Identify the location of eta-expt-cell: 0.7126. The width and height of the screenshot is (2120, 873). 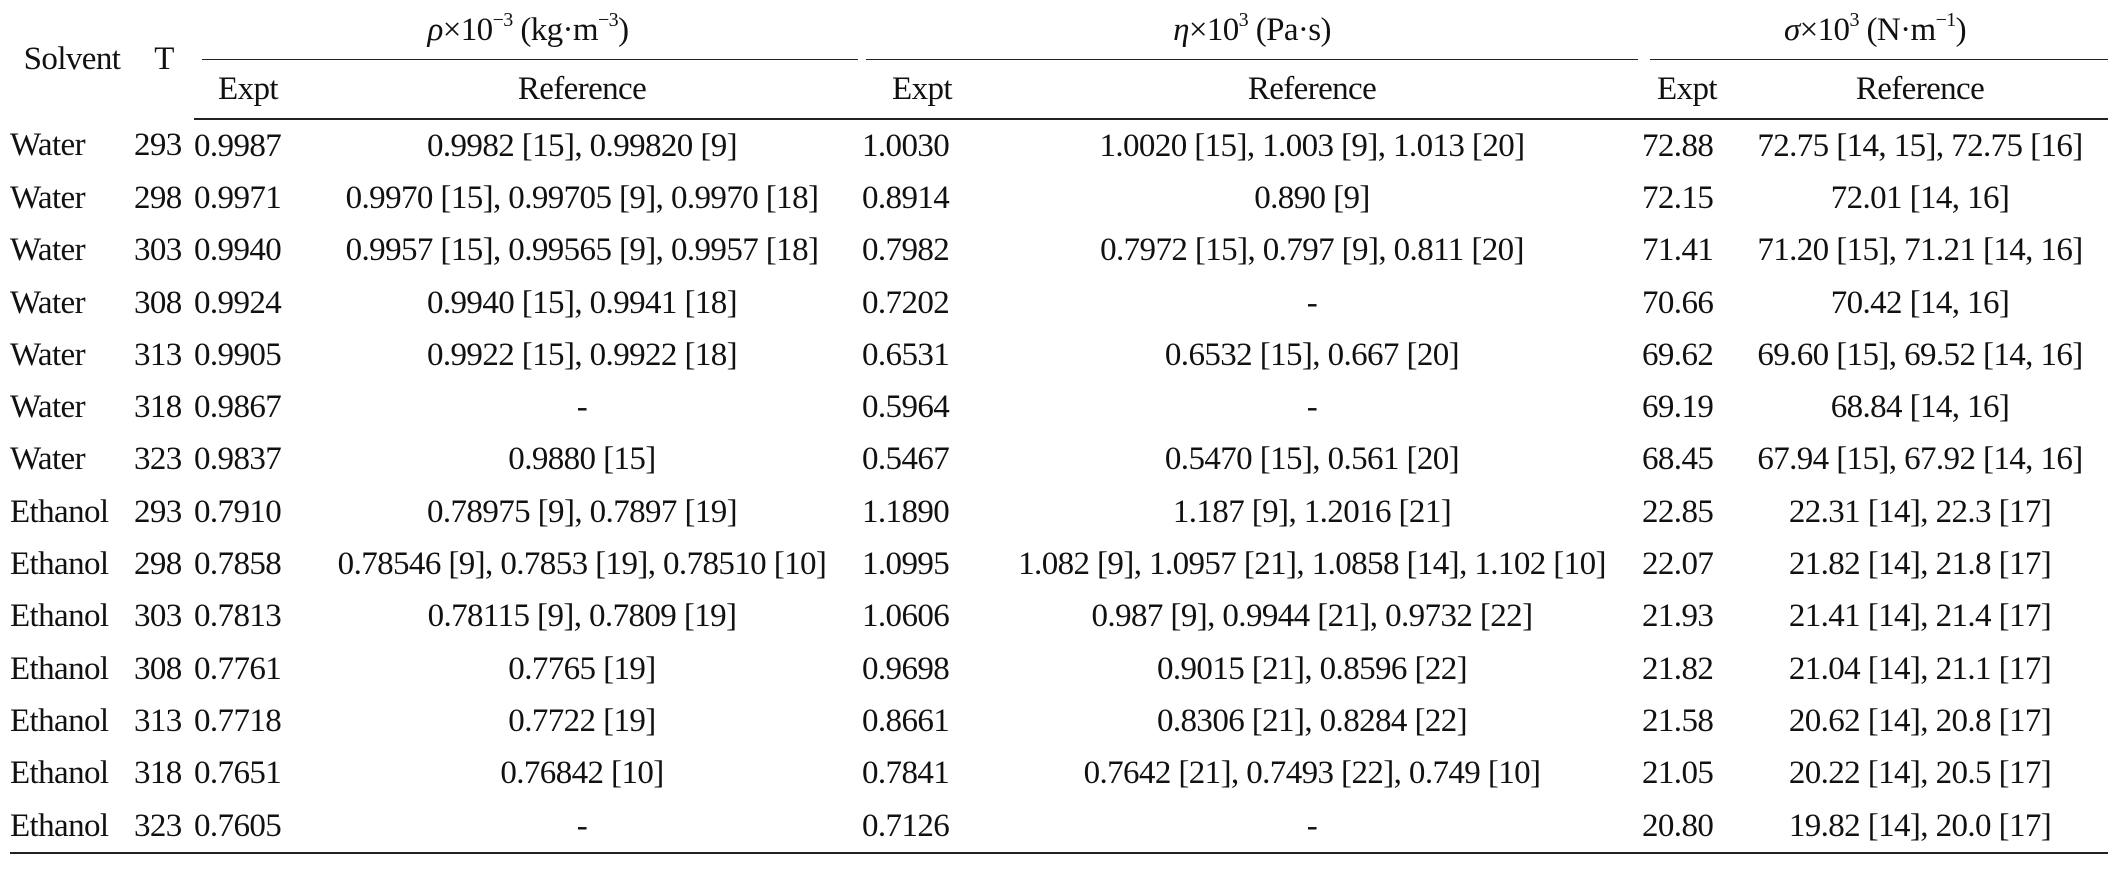
(922, 827).